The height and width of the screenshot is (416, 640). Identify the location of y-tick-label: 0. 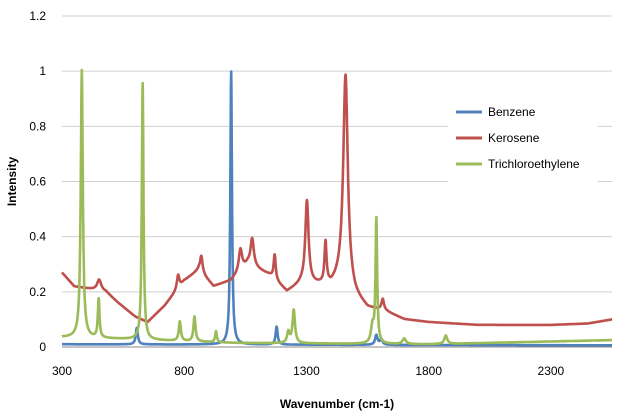
(42, 347).